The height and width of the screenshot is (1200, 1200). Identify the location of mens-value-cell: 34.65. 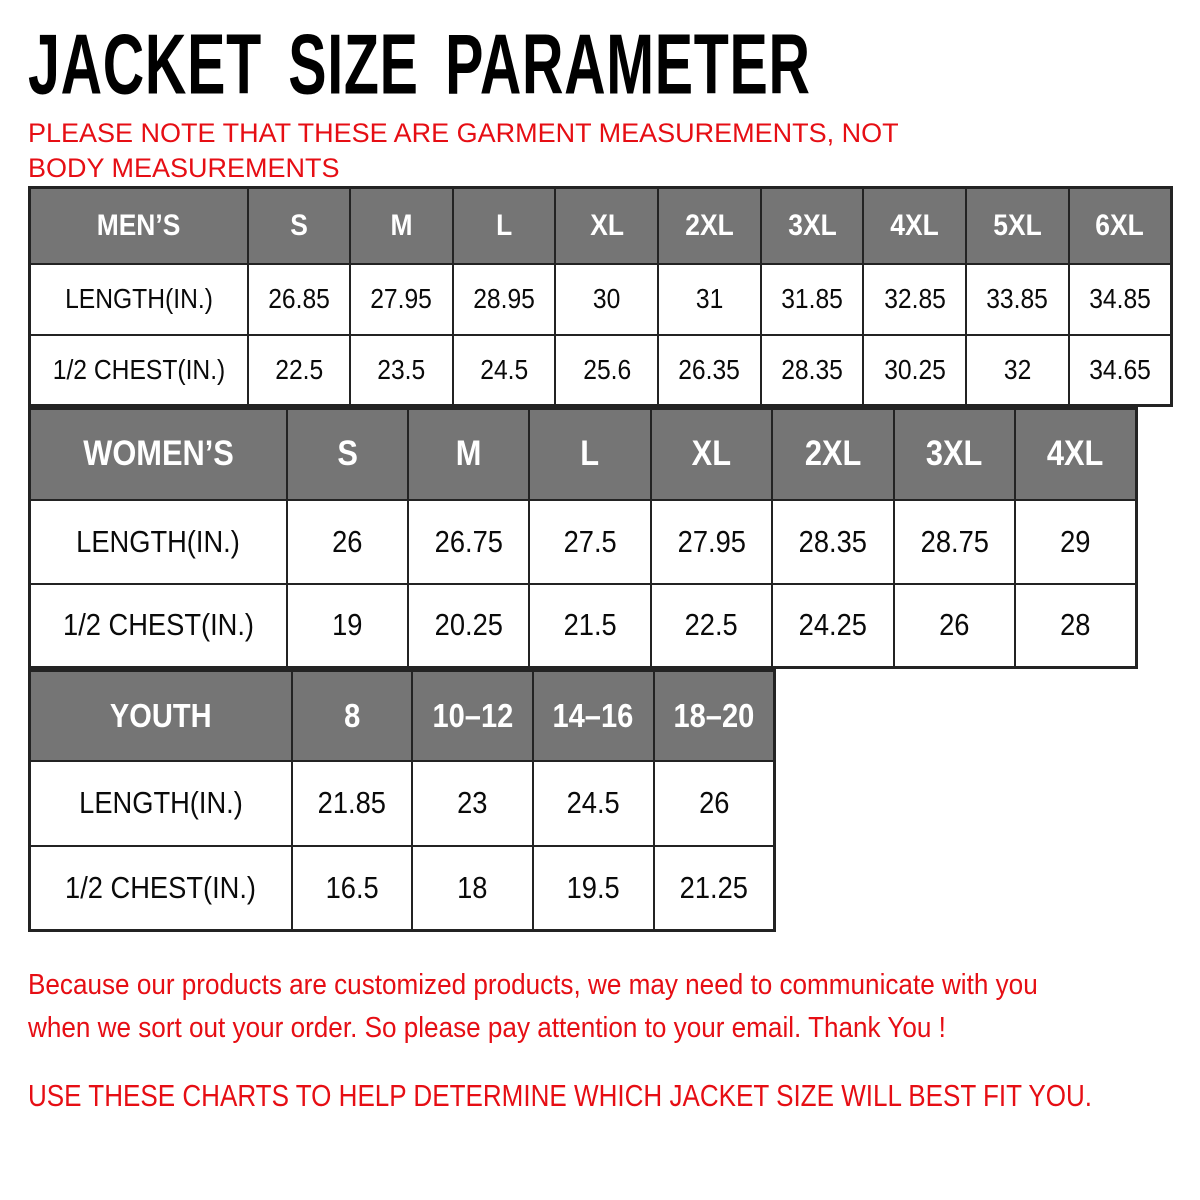
(1120, 370).